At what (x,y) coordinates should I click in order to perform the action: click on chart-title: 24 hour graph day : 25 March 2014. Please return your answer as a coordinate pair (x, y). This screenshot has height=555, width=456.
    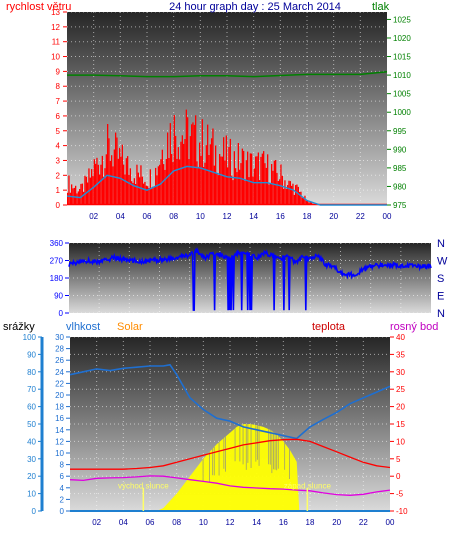
    Looking at the image, I should click on (255, 7).